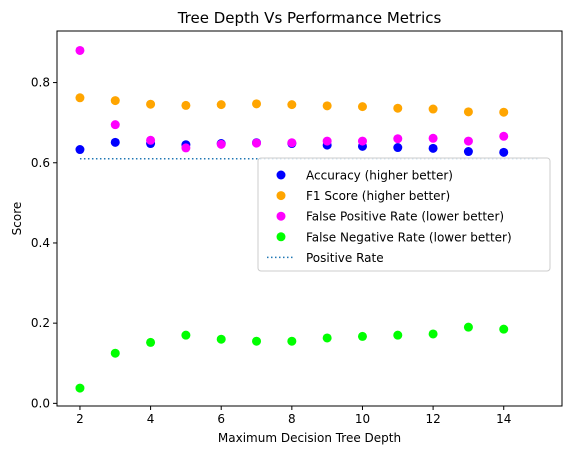 This screenshot has width=567, height=455. Describe the element at coordinates (379, 176) in the screenshot. I see `legend-label-0: Accuracy (higher better)` at that location.